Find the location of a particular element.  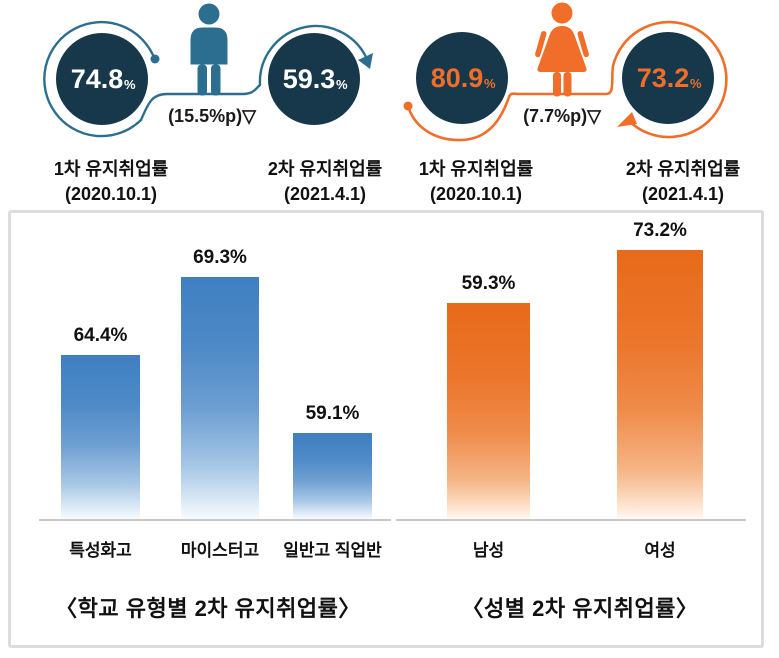

school-chart-title: 〈학교 유형별 2차 유지취업률〉 is located at coordinates (208, 608).